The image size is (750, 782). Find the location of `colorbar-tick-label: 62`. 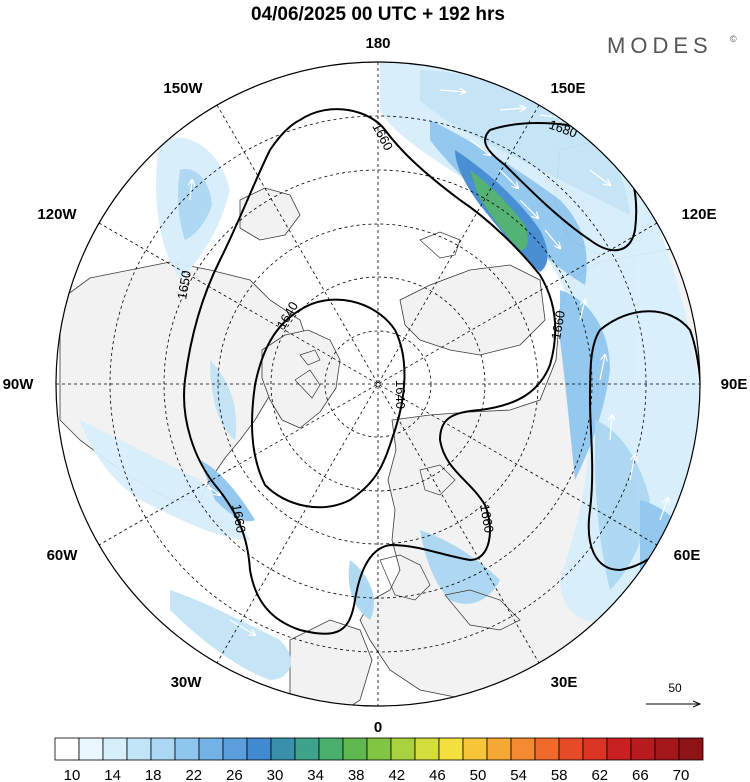

colorbar-tick-label: 62 is located at coordinates (599, 774).